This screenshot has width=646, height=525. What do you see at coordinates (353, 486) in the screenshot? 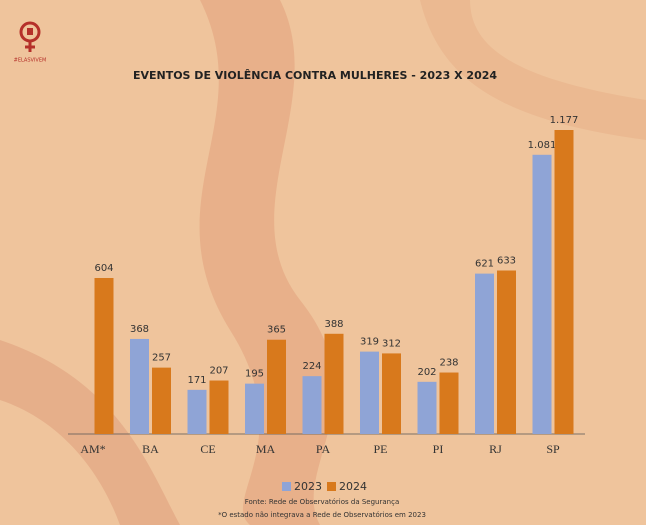
I see `legend-label: 2024` at bounding box center [353, 486].